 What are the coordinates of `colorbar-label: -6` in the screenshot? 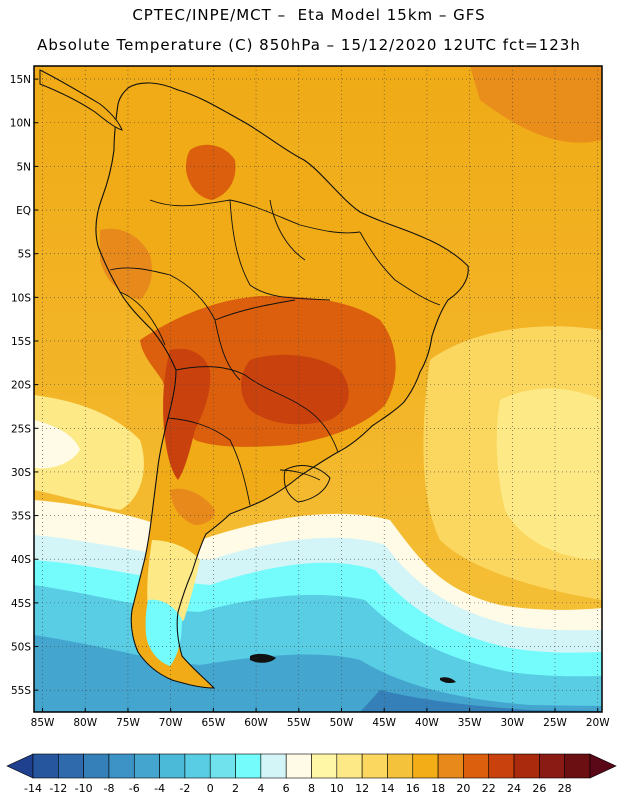 It's located at (134, 788).